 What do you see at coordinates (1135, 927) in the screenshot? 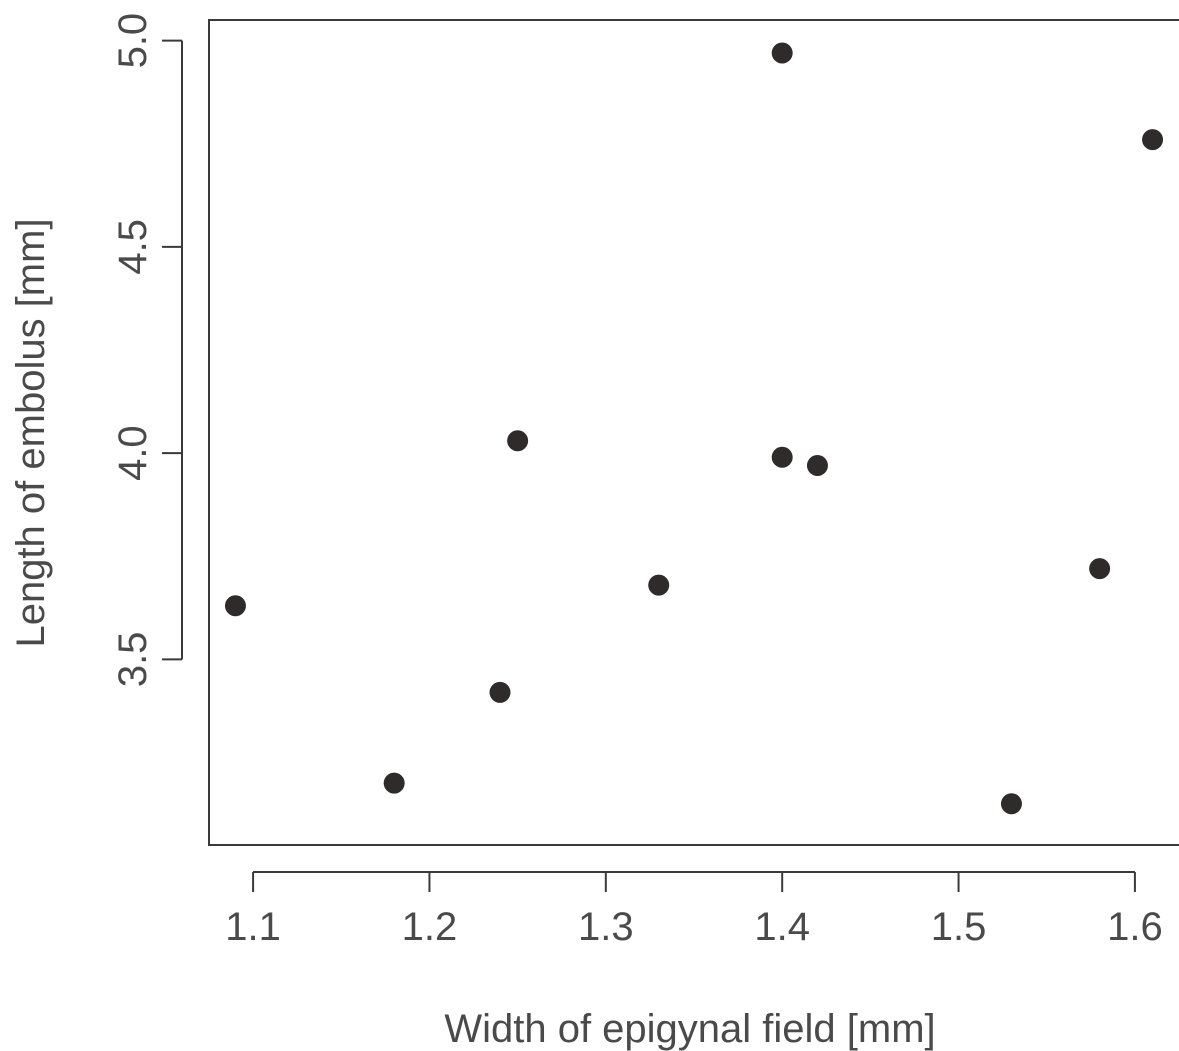
I see `x-tick-label: 1.6` at bounding box center [1135, 927].